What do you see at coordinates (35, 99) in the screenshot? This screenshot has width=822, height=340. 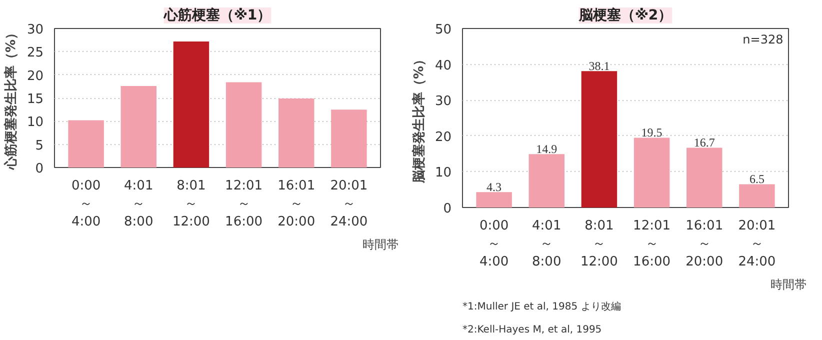 I see `y-tick-label: 15` at bounding box center [35, 99].